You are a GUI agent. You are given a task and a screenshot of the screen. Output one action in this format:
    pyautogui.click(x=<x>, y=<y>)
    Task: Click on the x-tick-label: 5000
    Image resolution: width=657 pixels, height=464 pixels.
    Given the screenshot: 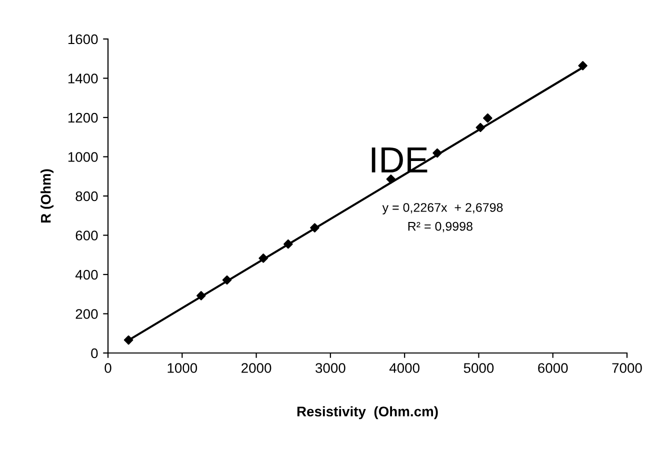 What is the action you would take?
    pyautogui.click(x=479, y=368)
    